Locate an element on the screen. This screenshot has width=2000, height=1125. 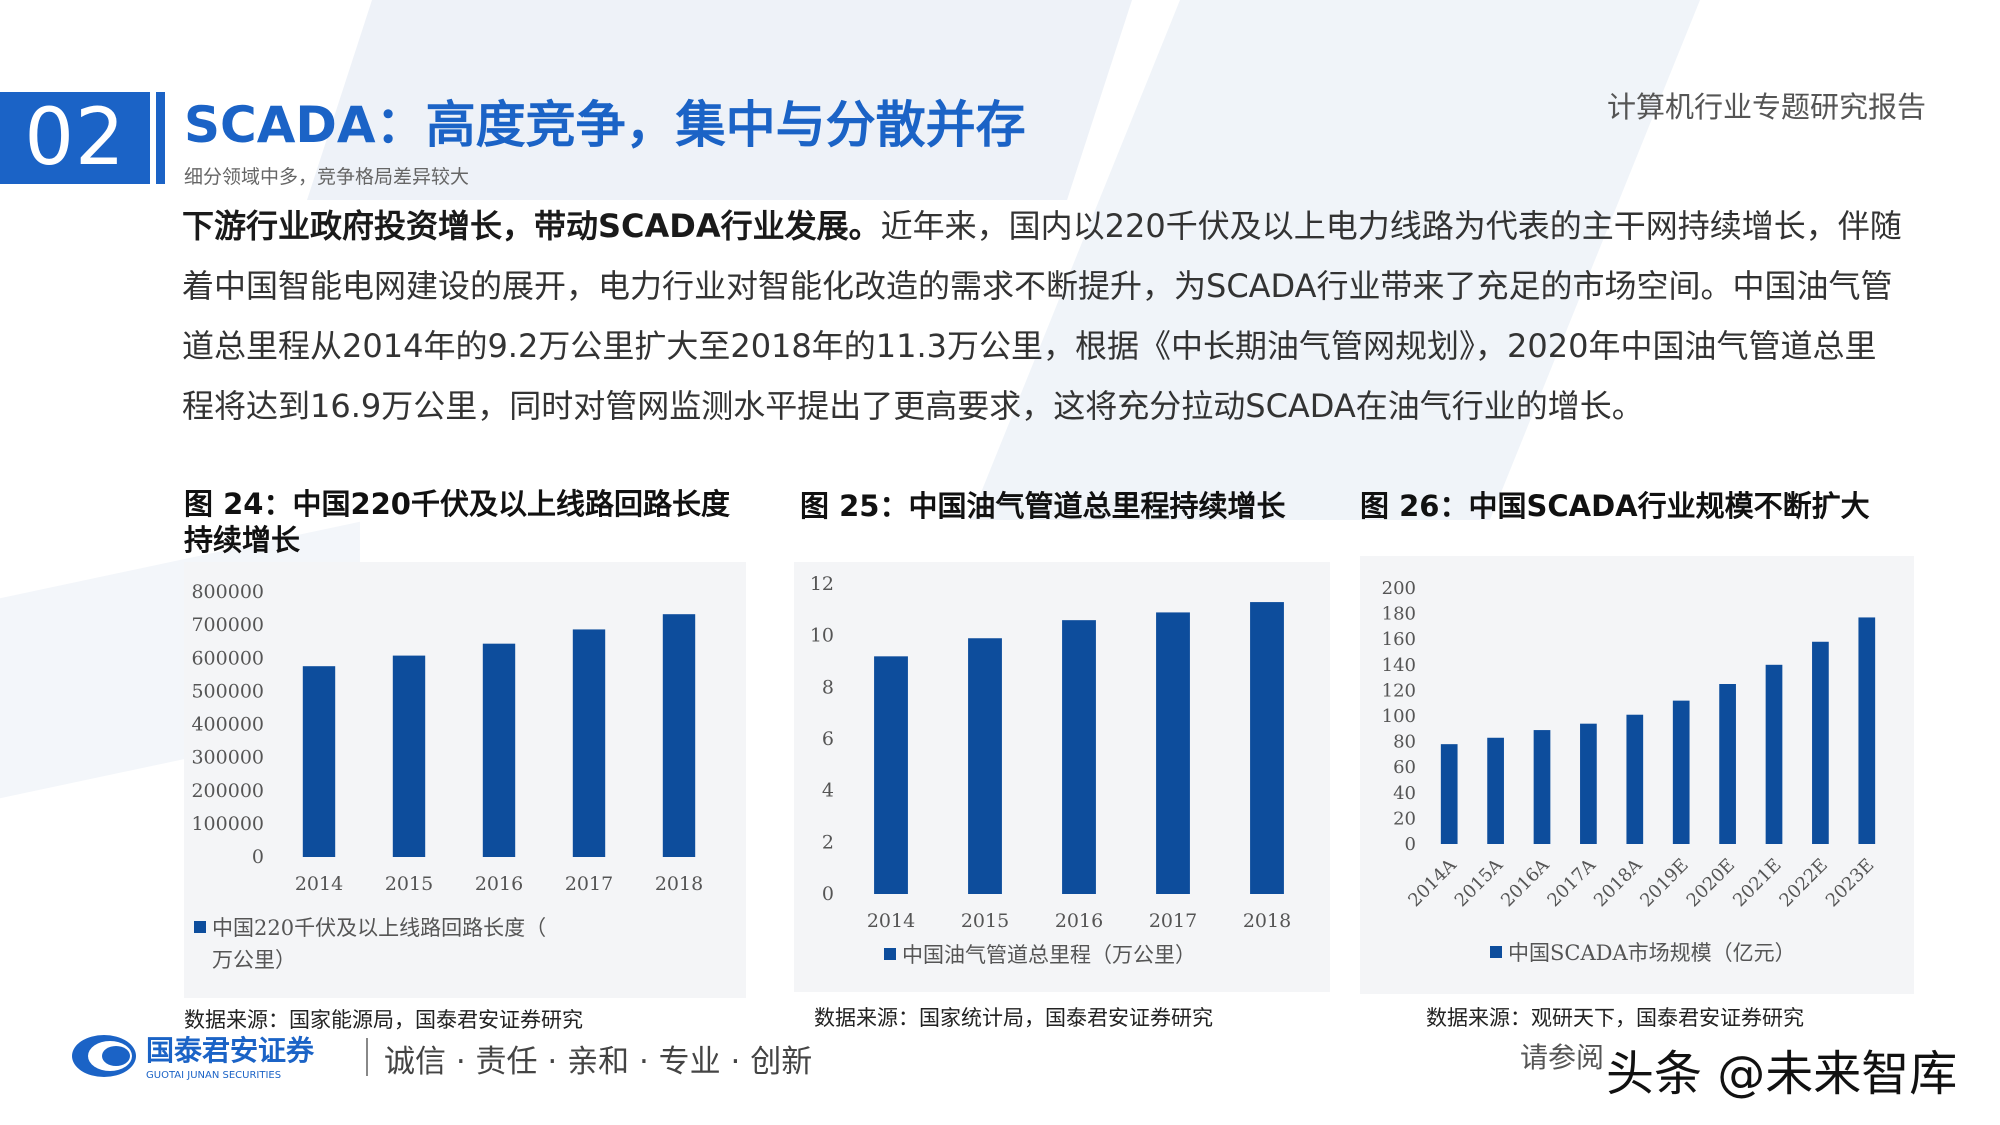
figure-title: 图 24：中国220千伏及以上线路回路长度持续增长 is located at coordinates (457, 522).